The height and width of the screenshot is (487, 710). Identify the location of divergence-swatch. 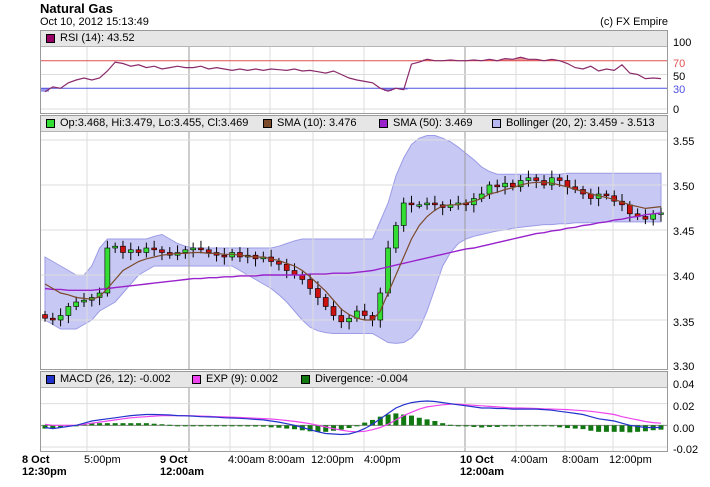
(305, 379).